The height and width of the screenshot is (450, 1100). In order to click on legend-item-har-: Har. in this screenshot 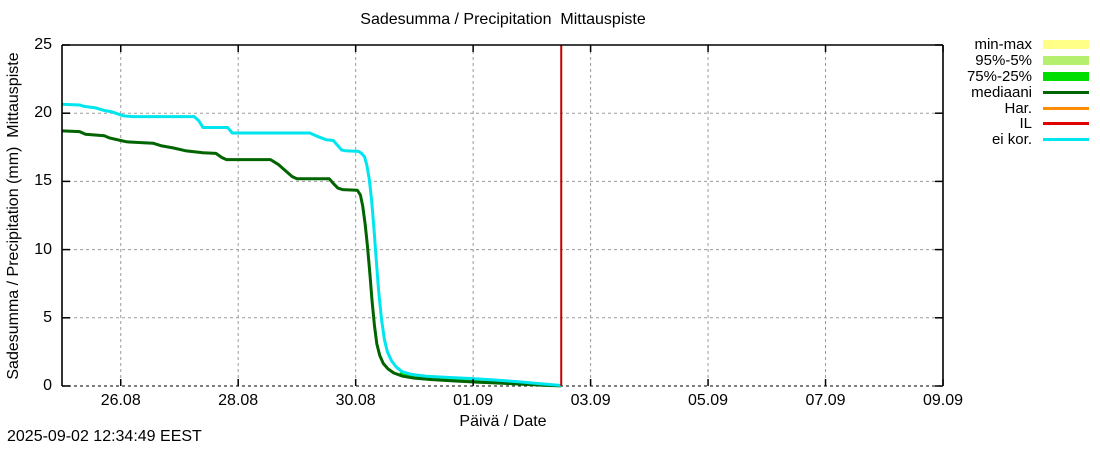, I will do `click(979, 108)`.